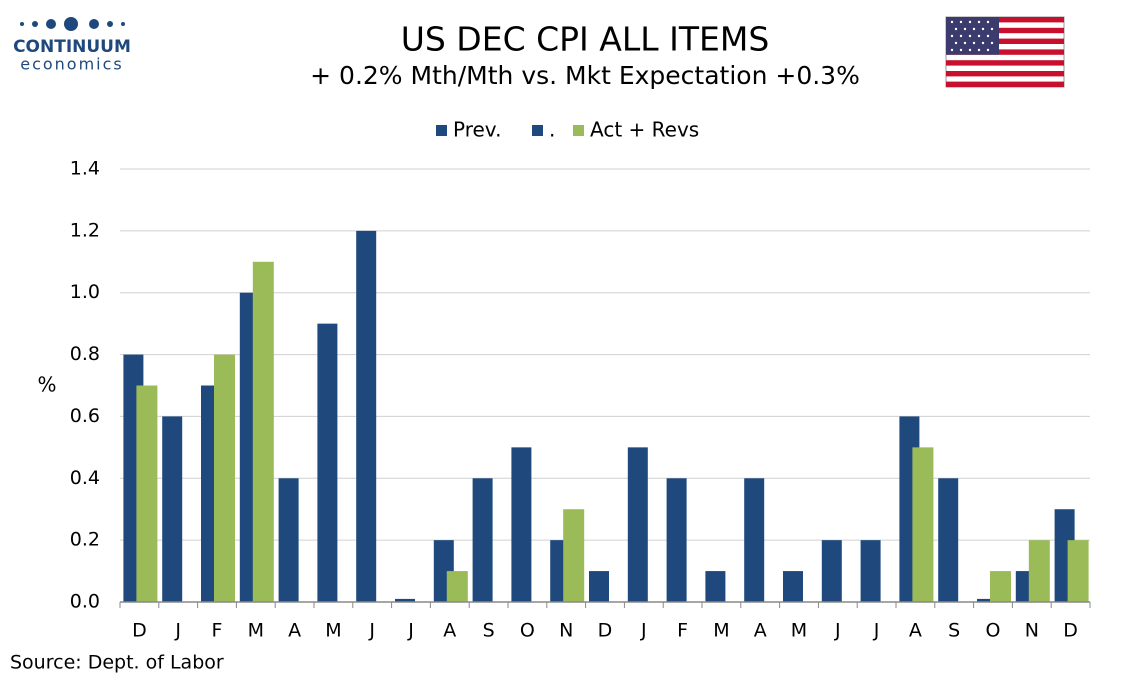  What do you see at coordinates (85, 416) in the screenshot?
I see `y-tick-label: 0.6` at bounding box center [85, 416].